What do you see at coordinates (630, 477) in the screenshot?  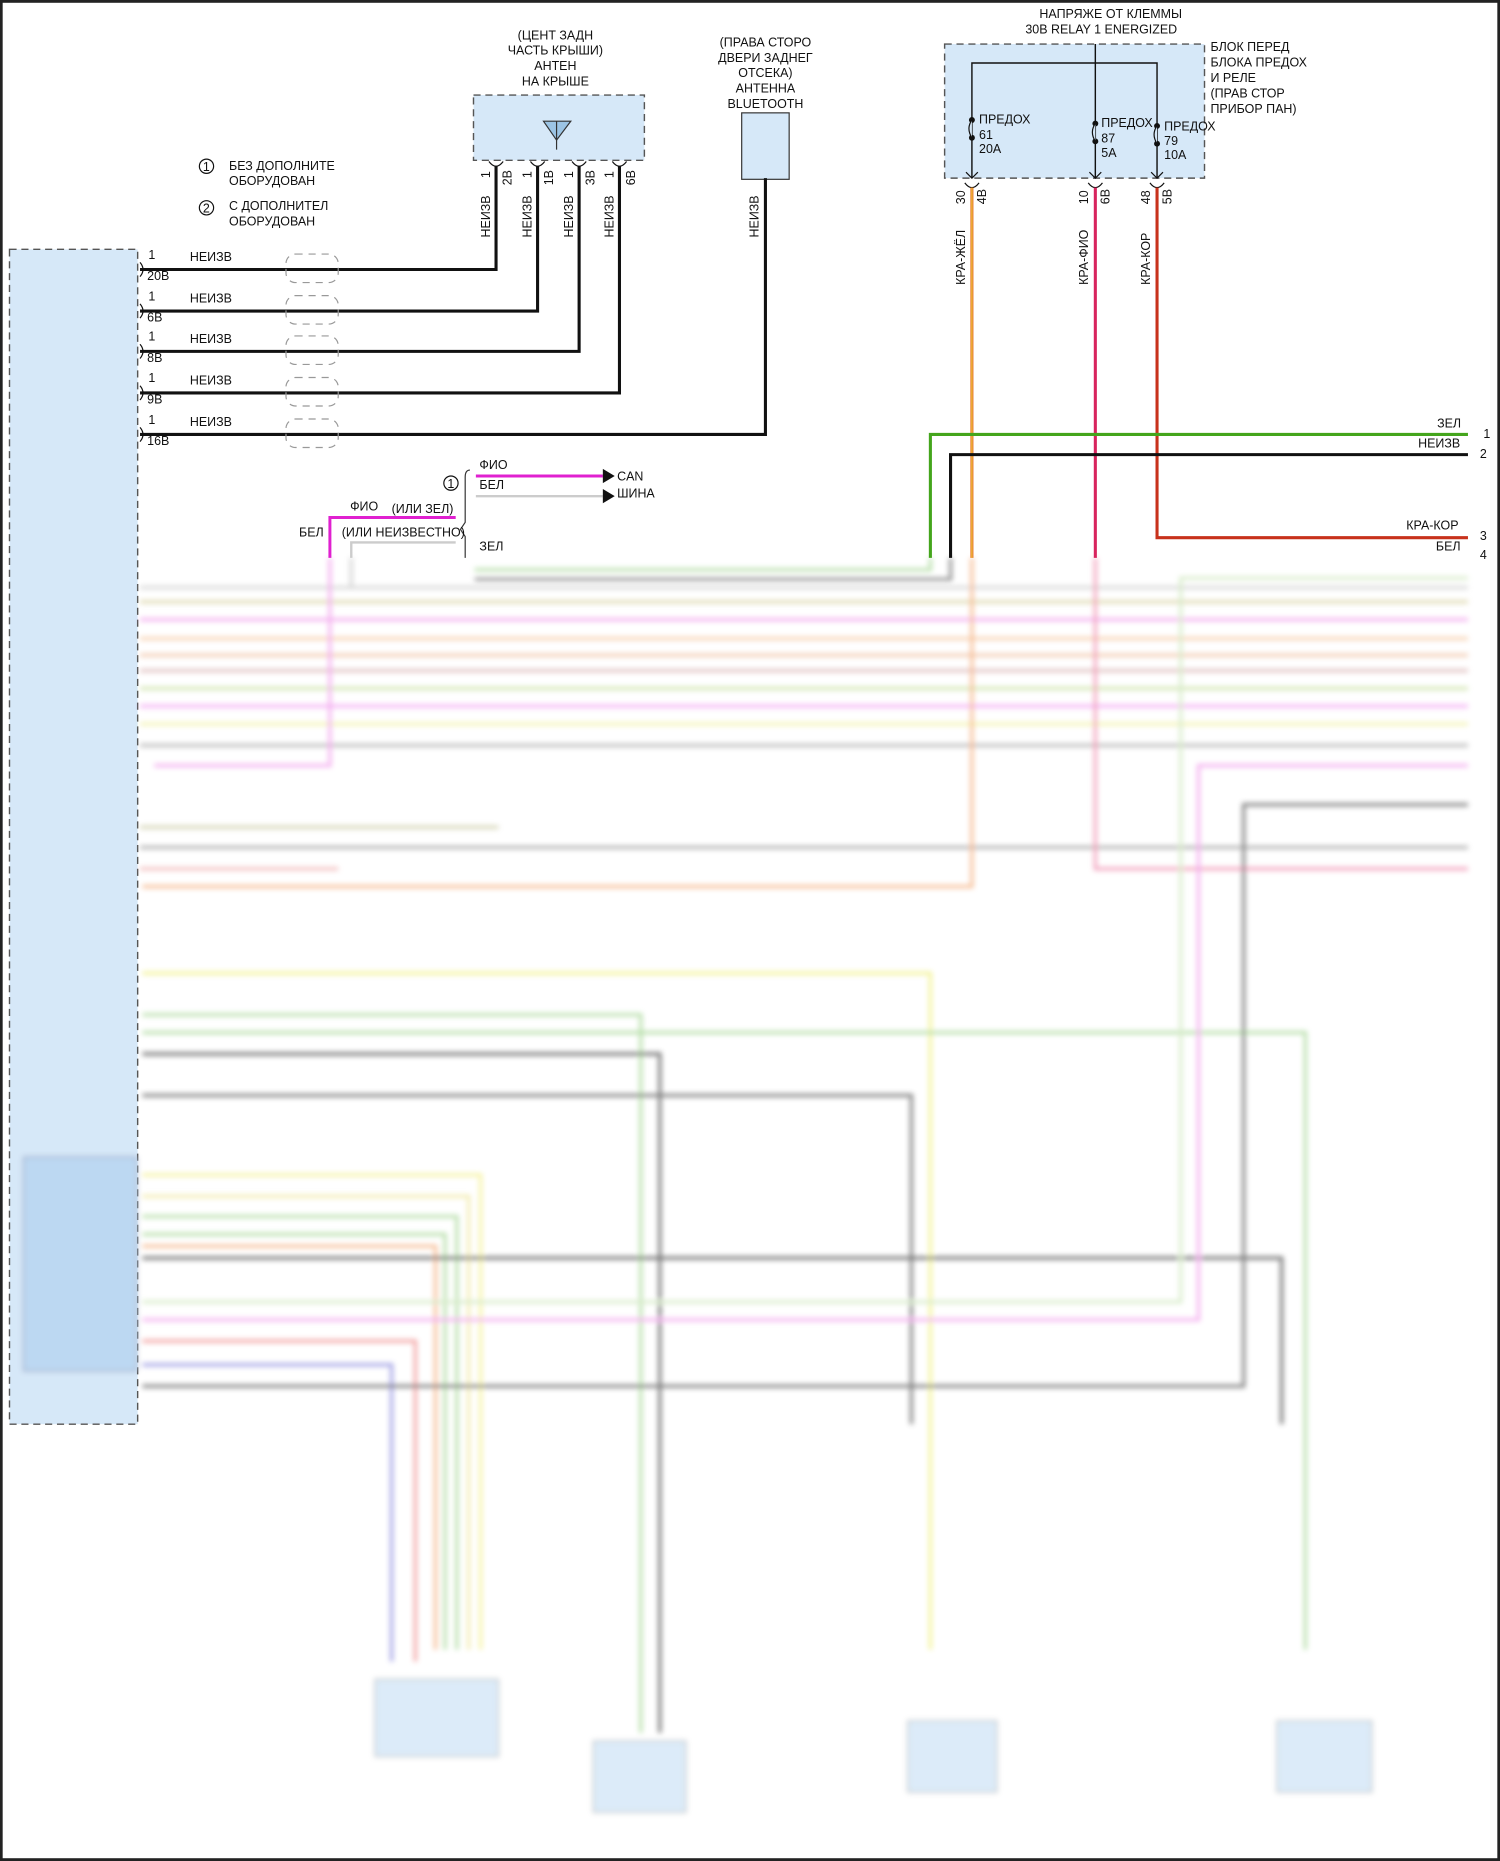 I see `can-label: CAN` at bounding box center [630, 477].